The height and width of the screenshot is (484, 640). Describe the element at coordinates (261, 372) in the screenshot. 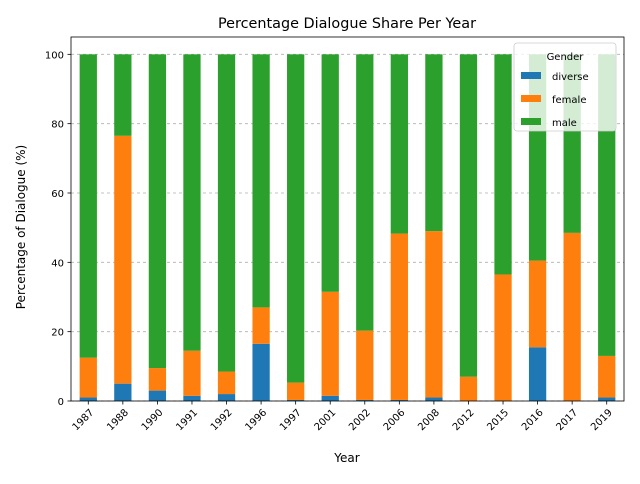

I see `bar-diverse-1996` at that location.